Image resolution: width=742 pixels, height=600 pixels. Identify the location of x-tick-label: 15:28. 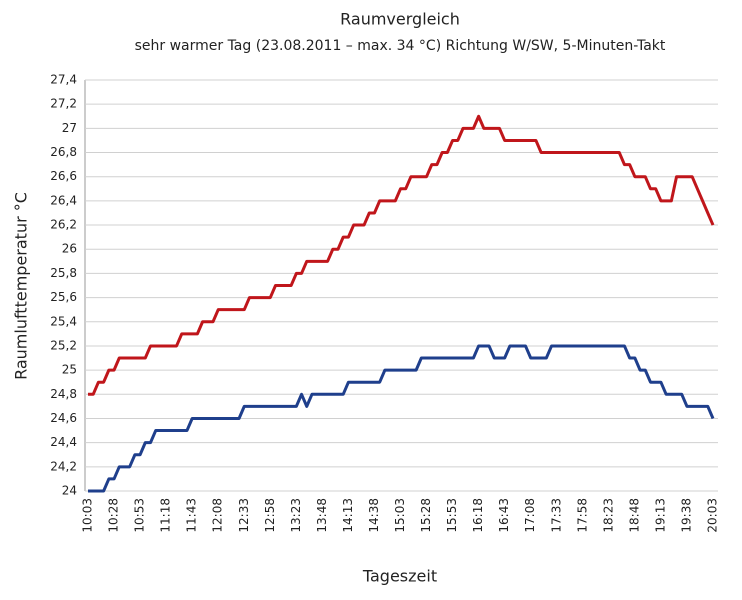
(426, 515).